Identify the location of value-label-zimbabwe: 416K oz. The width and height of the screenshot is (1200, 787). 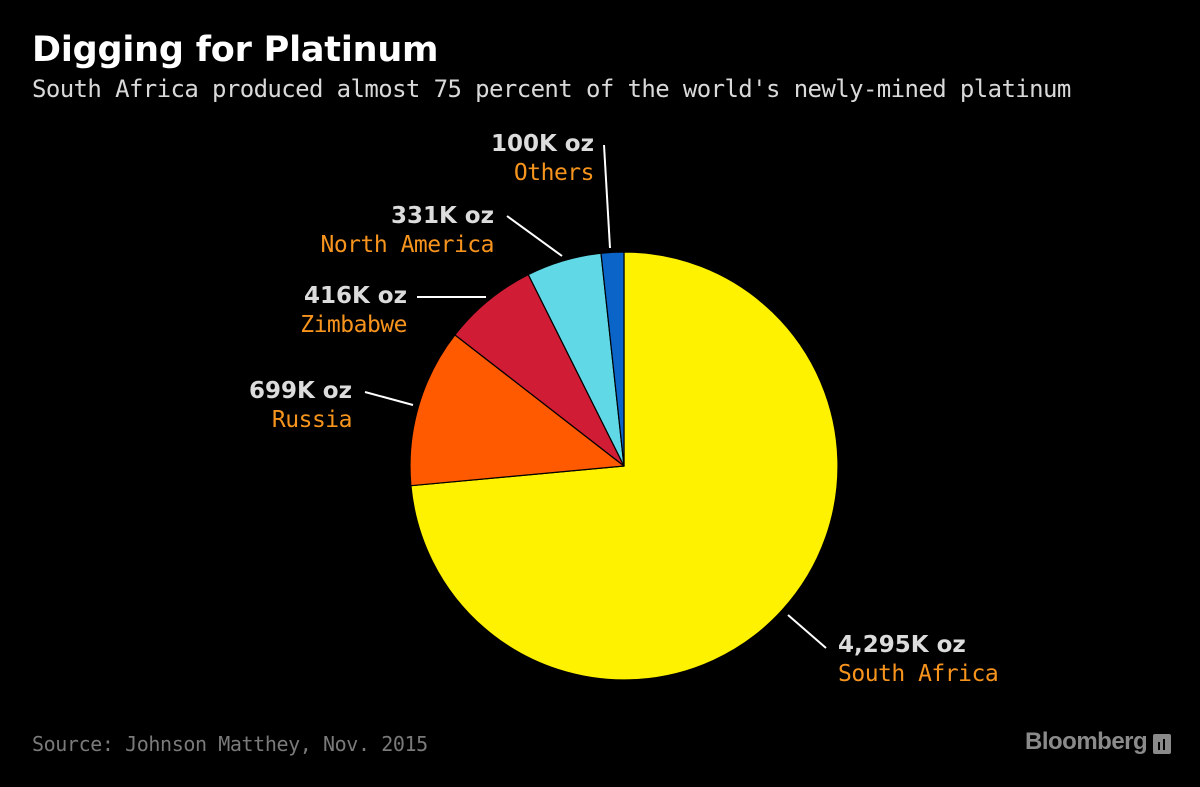
(355, 296).